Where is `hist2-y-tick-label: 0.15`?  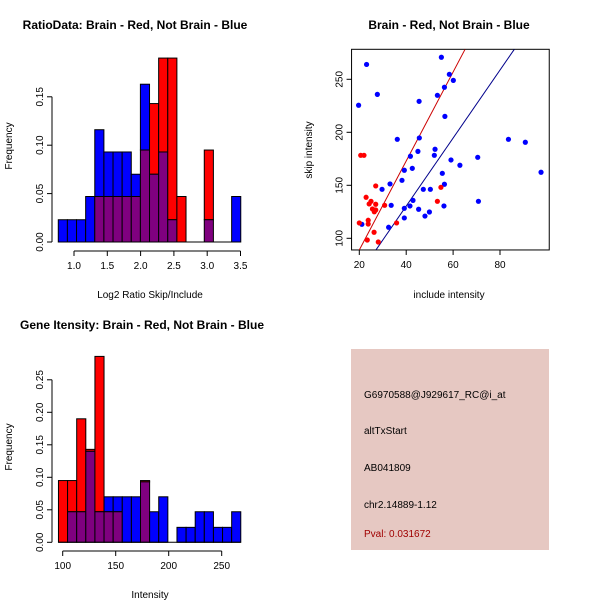 hist2-y-tick-label: 0.15 is located at coordinates (40, 445).